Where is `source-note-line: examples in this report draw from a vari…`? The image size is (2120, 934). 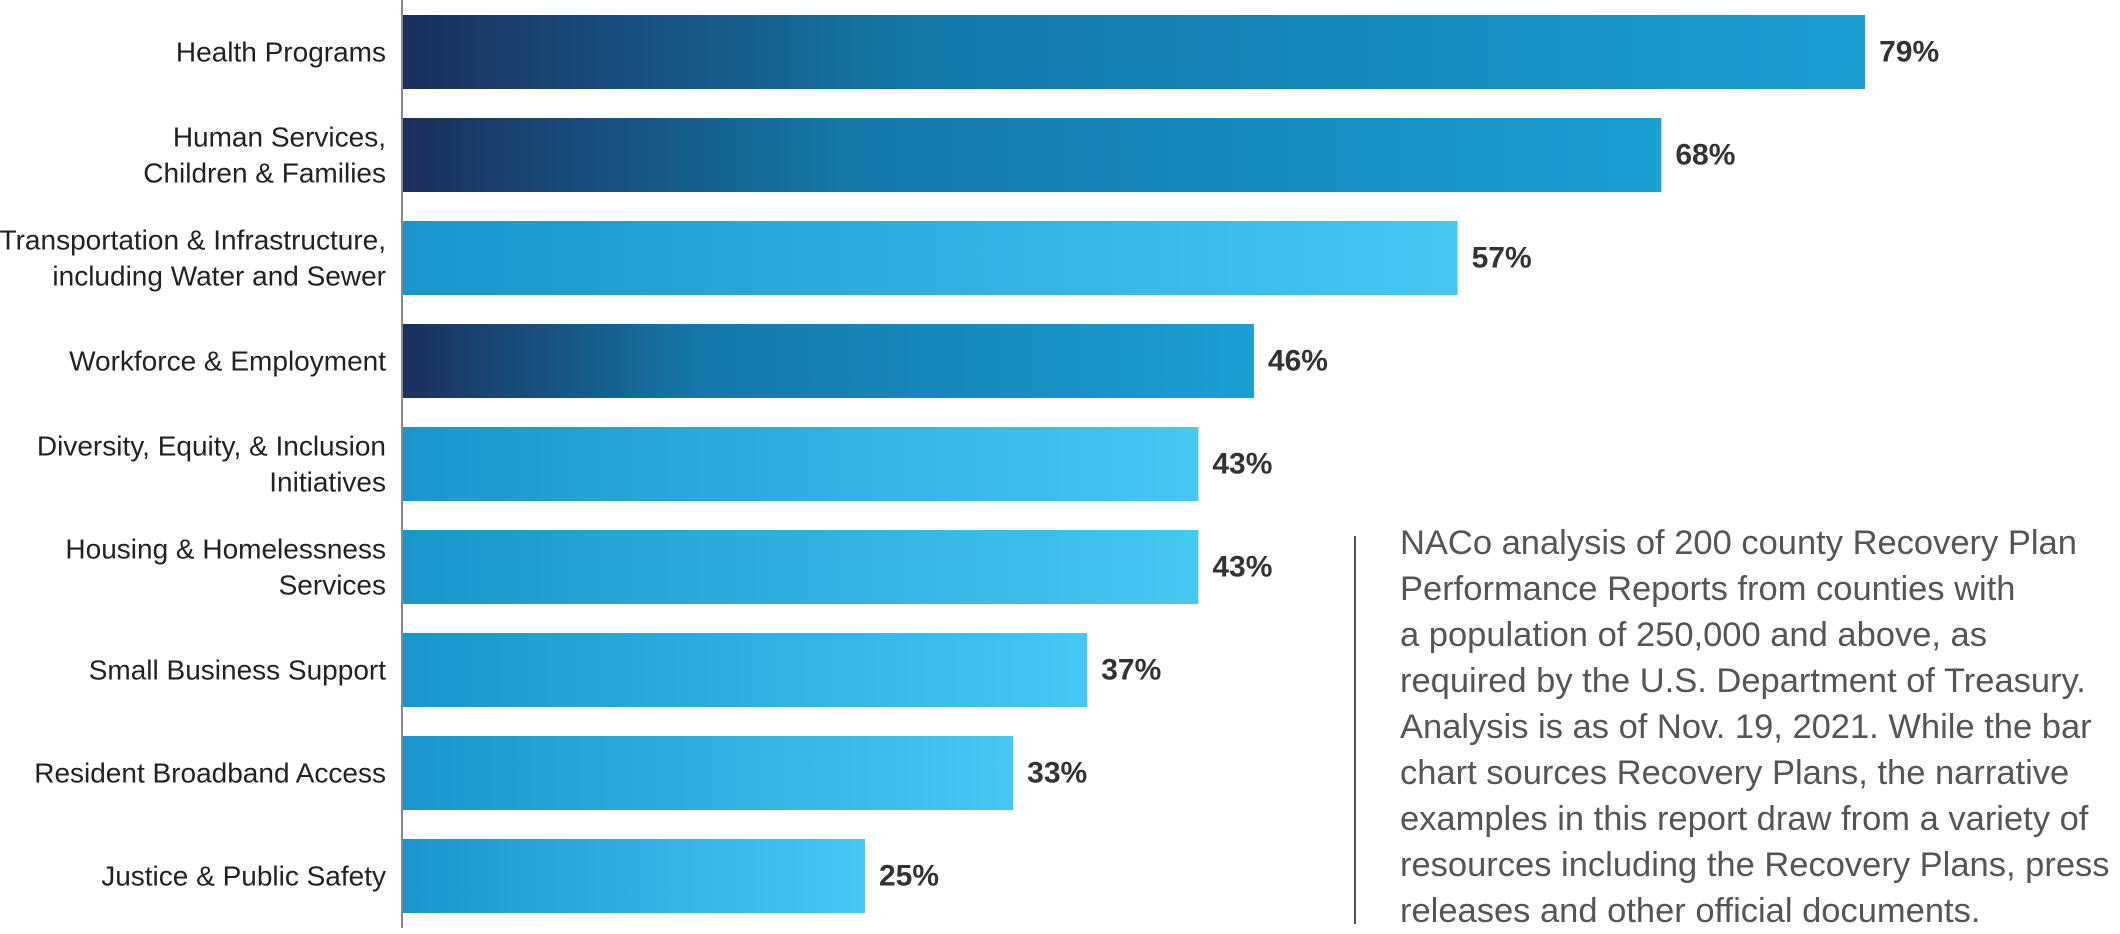 source-note-line: examples in this report draw from a vari… is located at coordinates (1744, 819).